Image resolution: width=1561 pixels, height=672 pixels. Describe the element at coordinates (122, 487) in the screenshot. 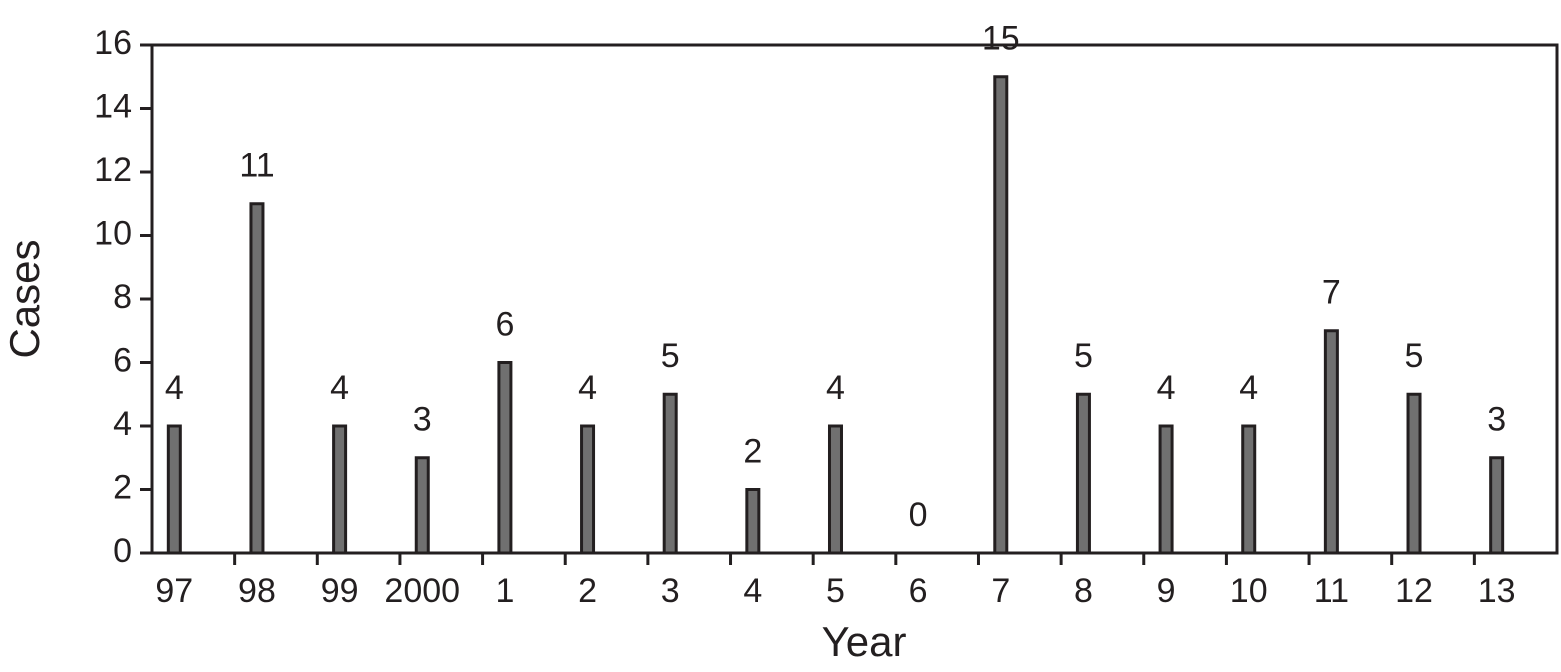

I see `y-tick-label: 2` at that location.